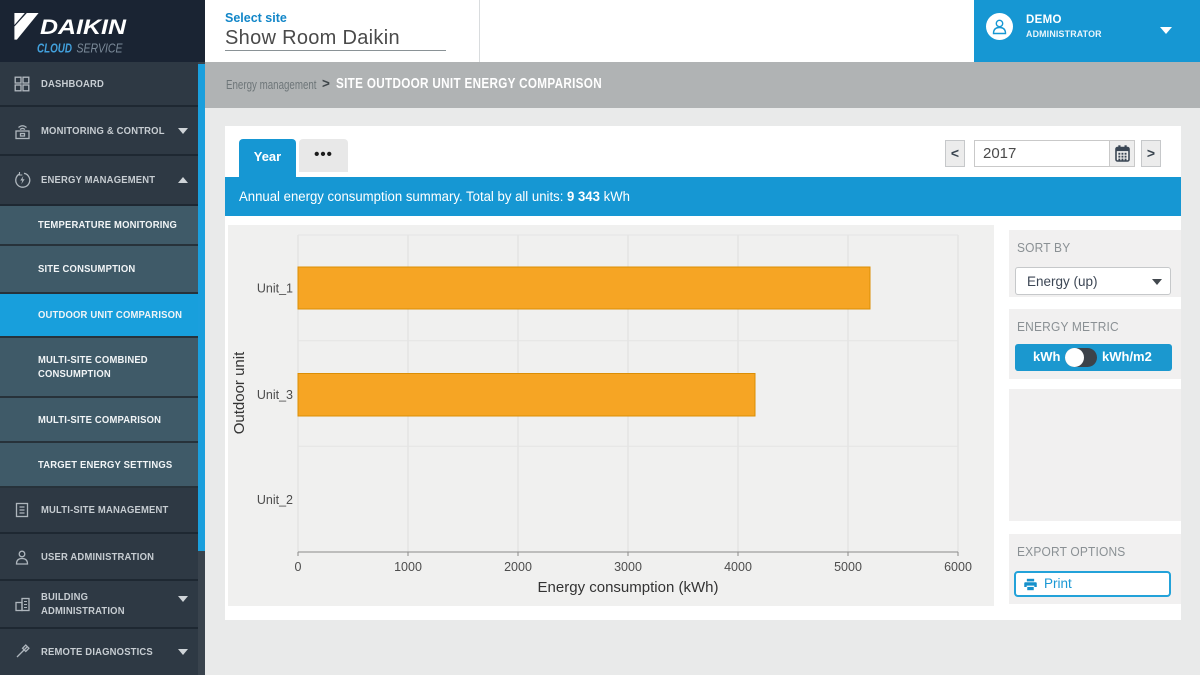 Image resolution: width=1200 pixels, height=675 pixels. I want to click on svg-text: Energy consumption (kWh), so click(628, 587).